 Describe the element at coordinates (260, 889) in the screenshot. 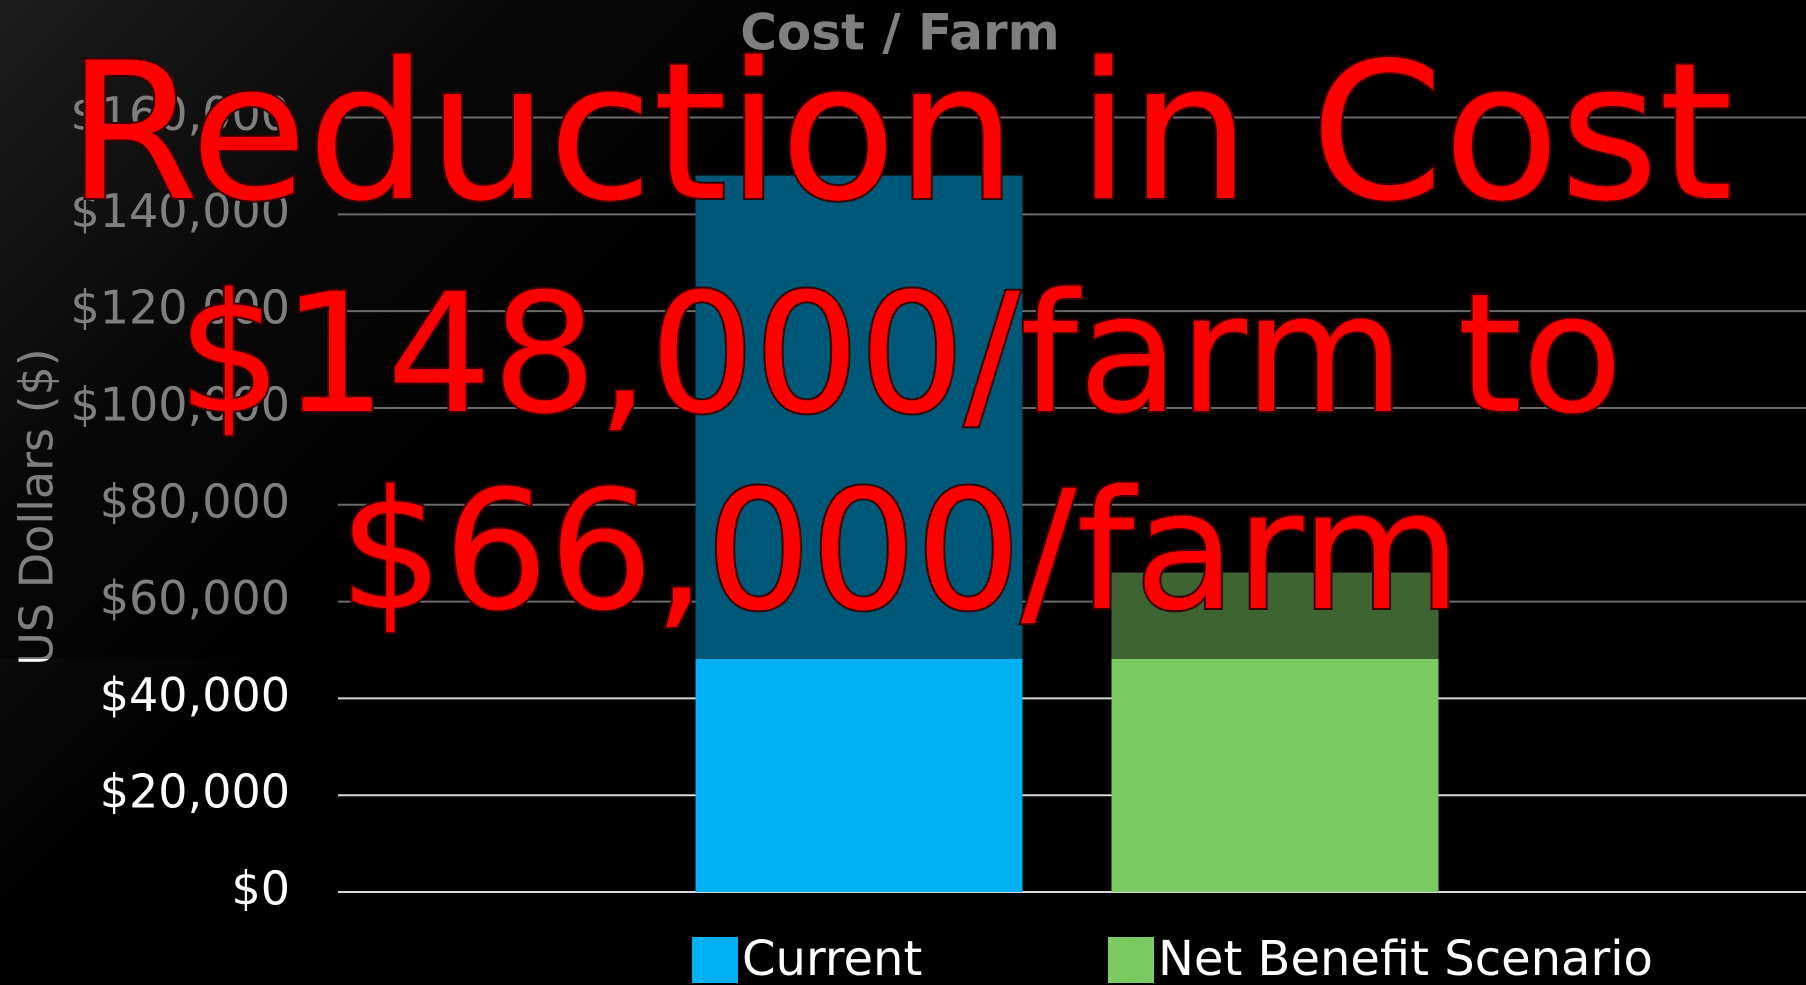

I see `y-tick-label: $0` at that location.